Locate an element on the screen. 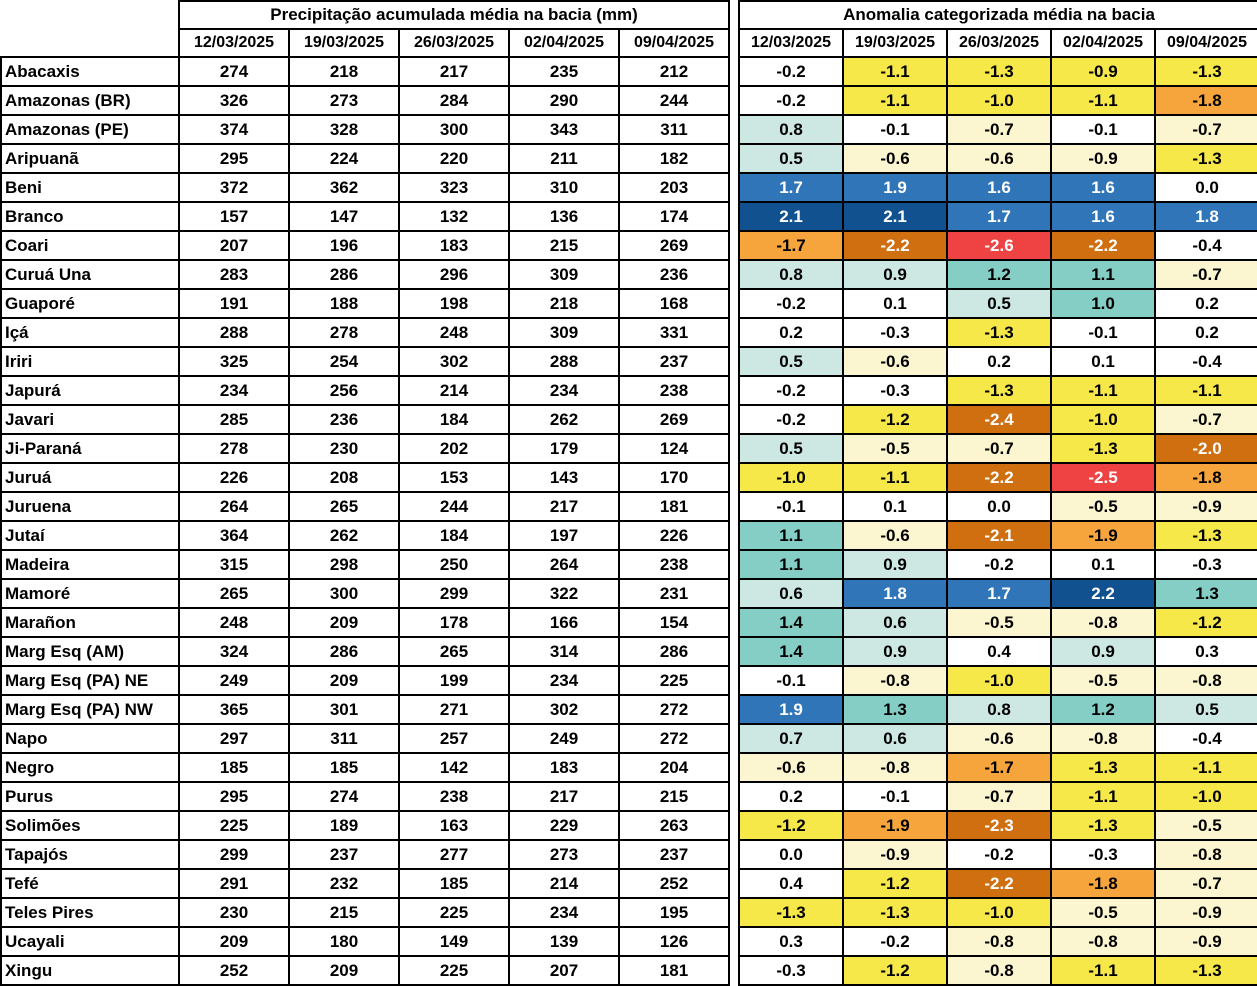  precip-cell: 372 is located at coordinates (234, 187).